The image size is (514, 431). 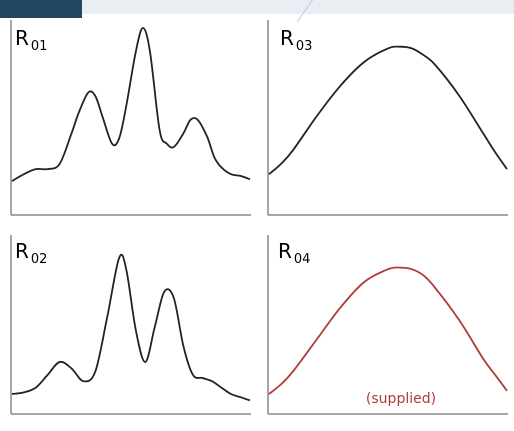 I want to click on top-banner-dark-block, so click(x=41, y=9).